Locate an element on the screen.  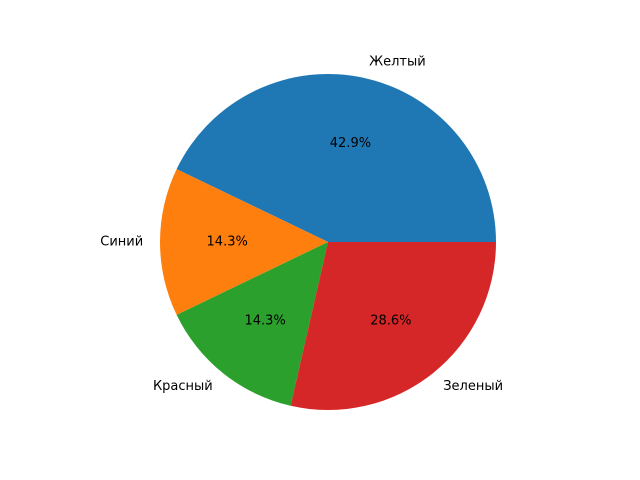
percent-label-2: 14.3% is located at coordinates (227, 242).